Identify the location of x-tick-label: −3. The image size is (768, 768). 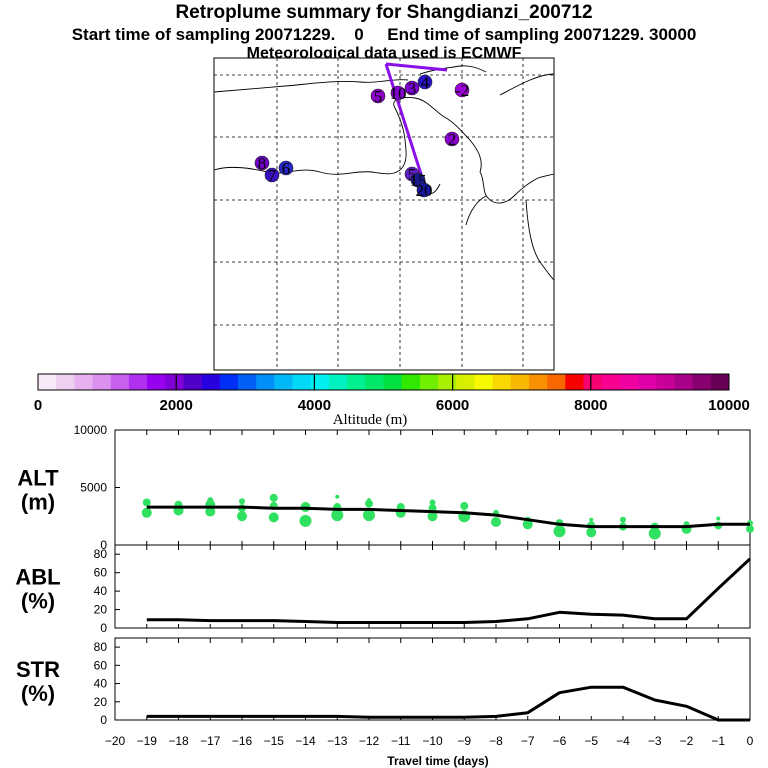
(655, 741).